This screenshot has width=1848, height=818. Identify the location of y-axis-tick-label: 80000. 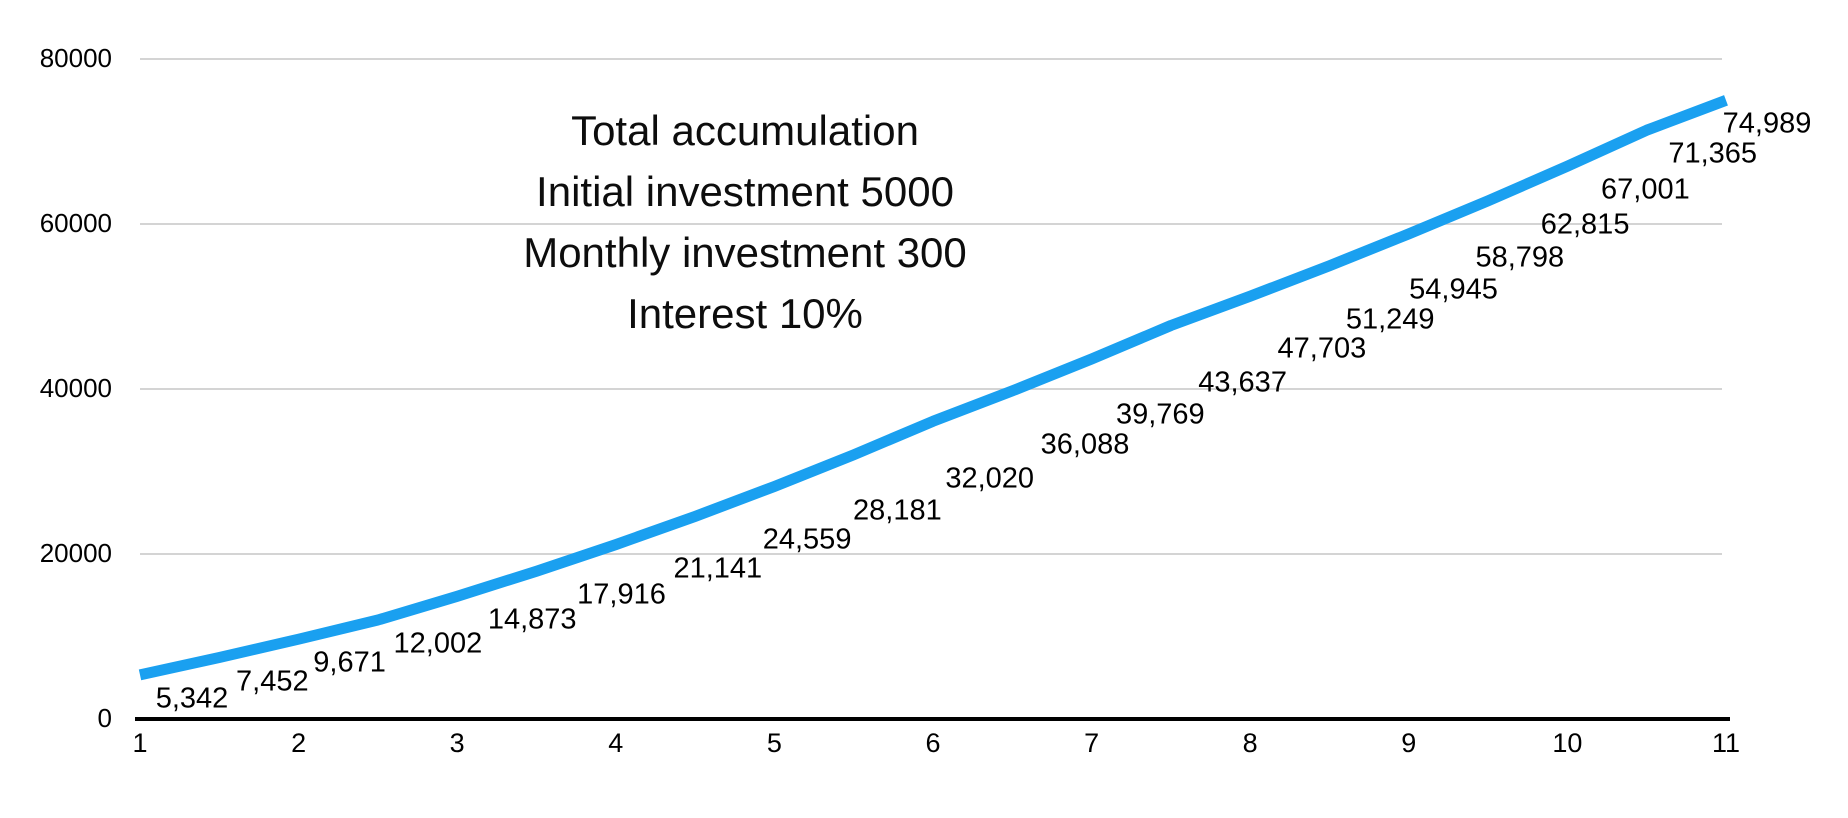
(75, 58).